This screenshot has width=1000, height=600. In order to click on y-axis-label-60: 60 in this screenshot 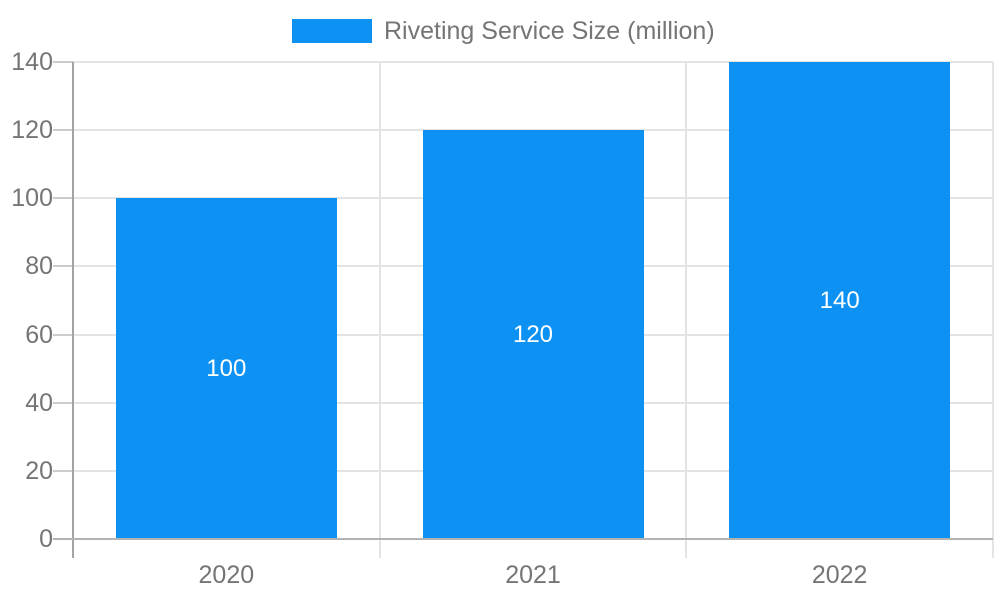, I will do `click(39, 334)`.